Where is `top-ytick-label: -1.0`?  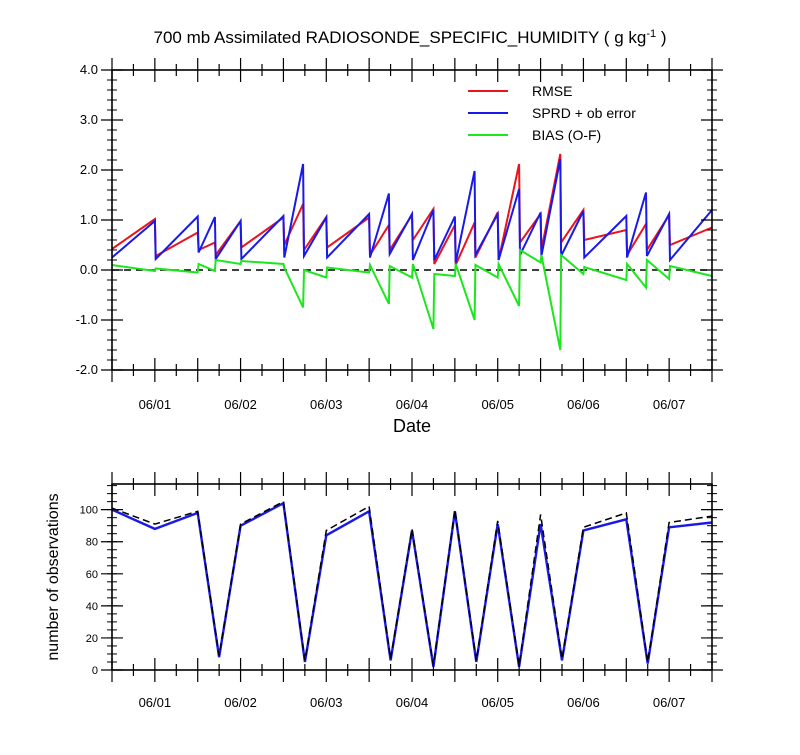 top-ytick-label: -1.0 is located at coordinates (87, 319).